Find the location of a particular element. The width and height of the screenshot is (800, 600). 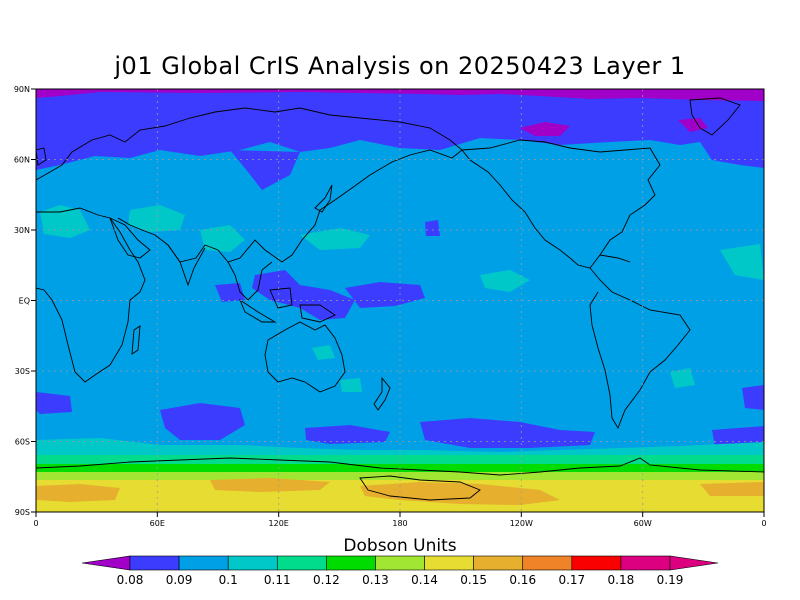

colorbar-label: 0.18 is located at coordinates (621, 580).